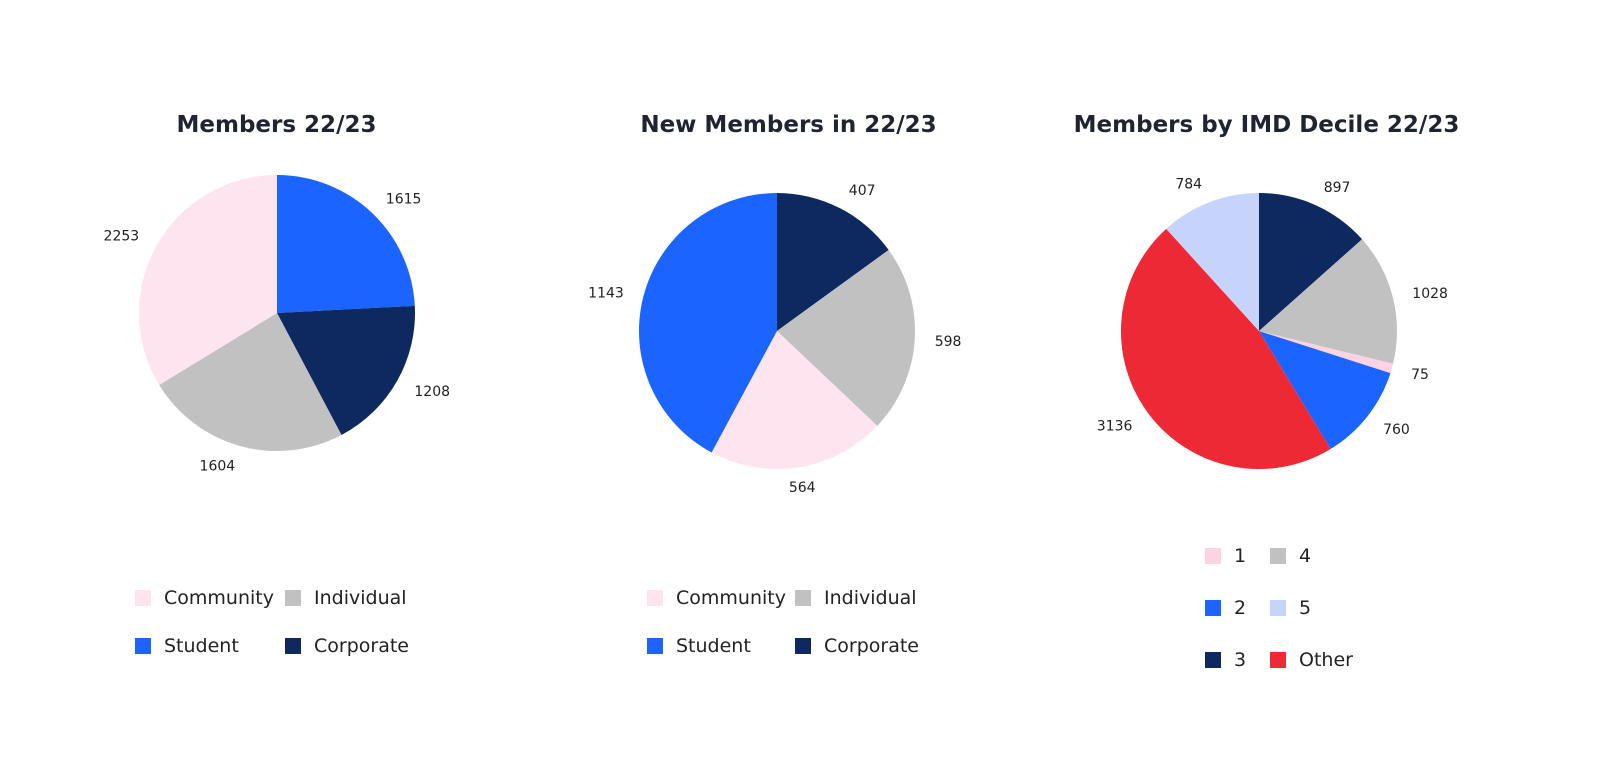  What do you see at coordinates (1337, 188) in the screenshot?
I see `slice-value-label: 897` at bounding box center [1337, 188].